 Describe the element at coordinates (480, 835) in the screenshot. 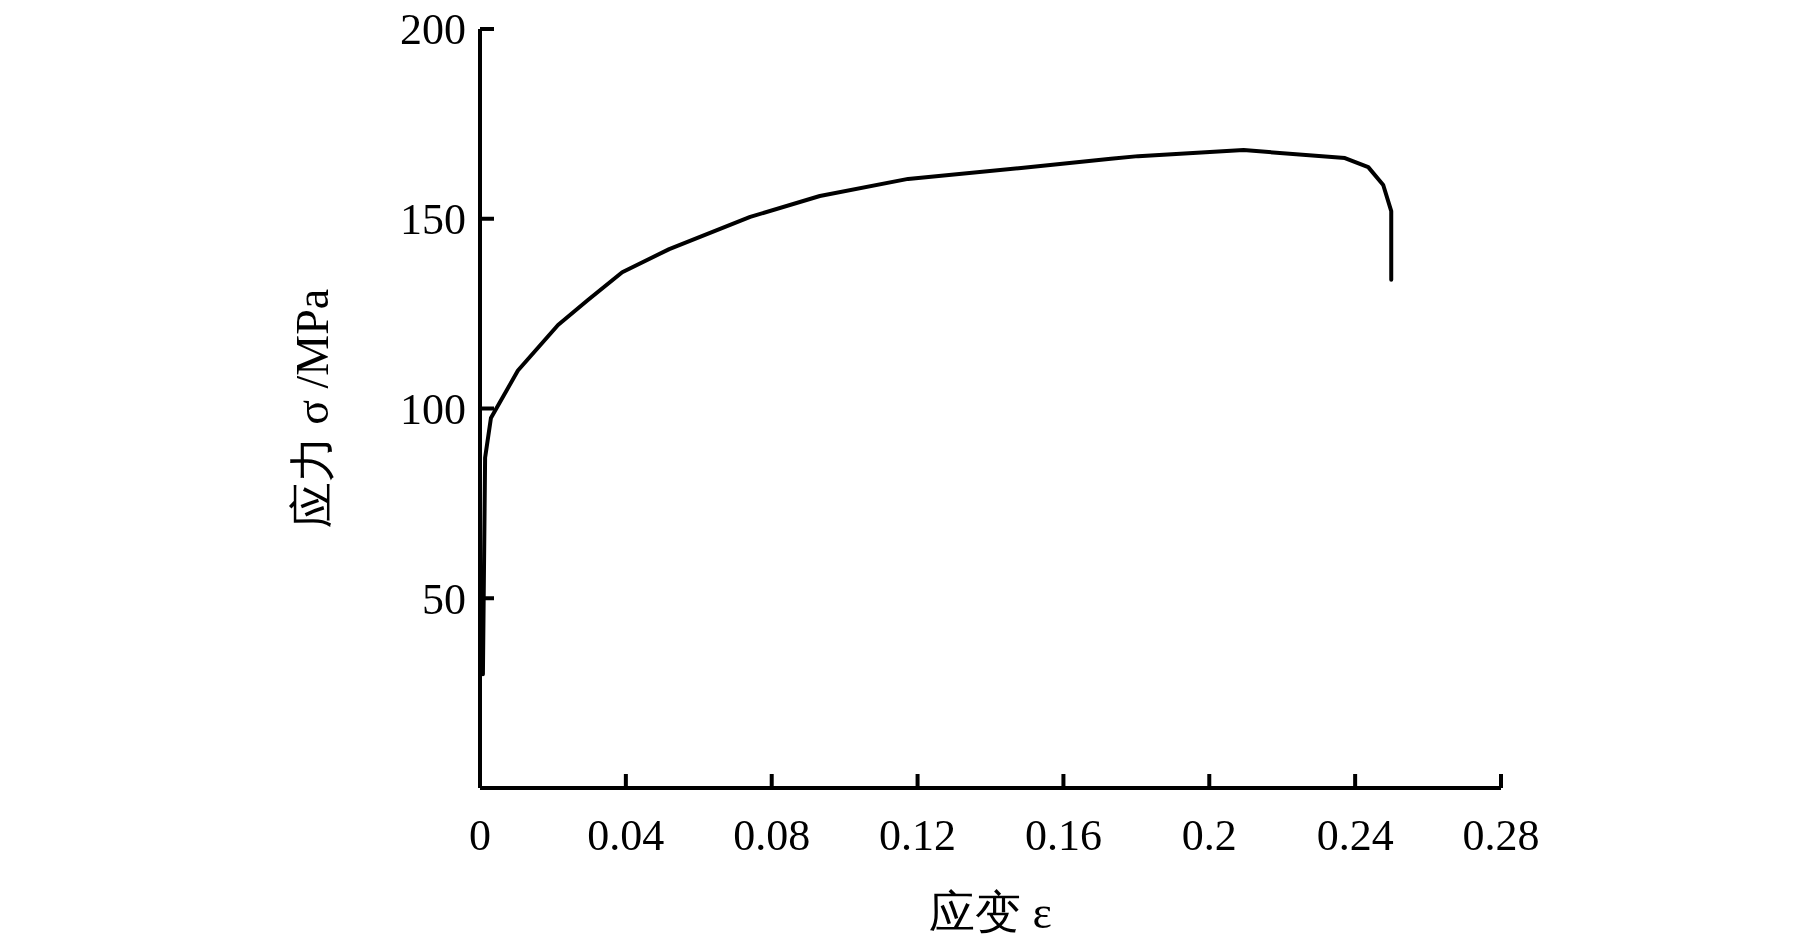

I see `x-tick-label: 0` at that location.